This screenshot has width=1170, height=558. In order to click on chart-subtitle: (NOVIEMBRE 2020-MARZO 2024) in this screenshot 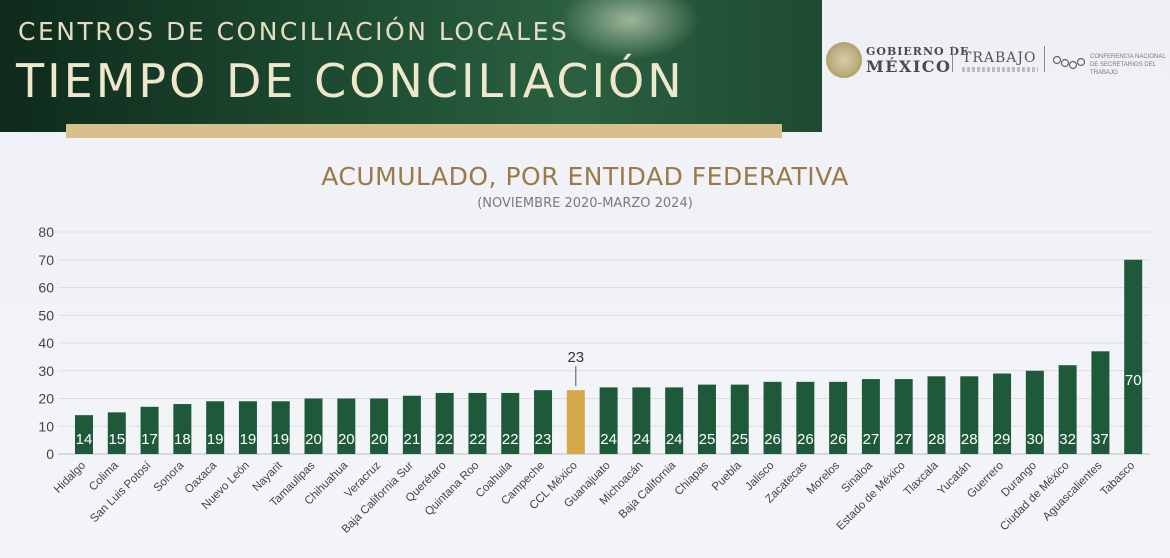, I will do `click(585, 203)`.